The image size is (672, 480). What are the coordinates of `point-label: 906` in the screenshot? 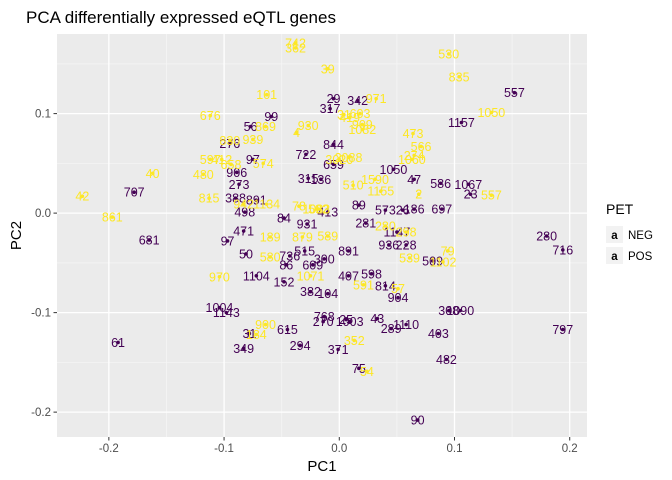 It's located at (236, 173).